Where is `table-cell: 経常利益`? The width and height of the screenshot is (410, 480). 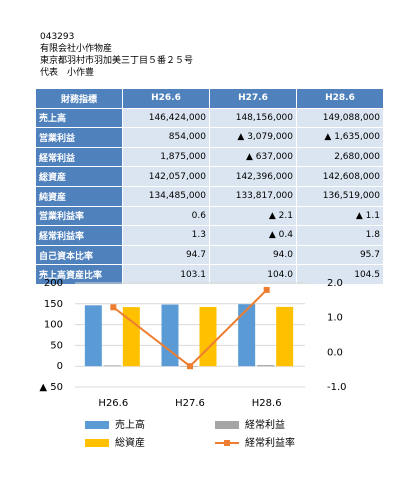
table-cell: 経常利益 is located at coordinates (79, 157).